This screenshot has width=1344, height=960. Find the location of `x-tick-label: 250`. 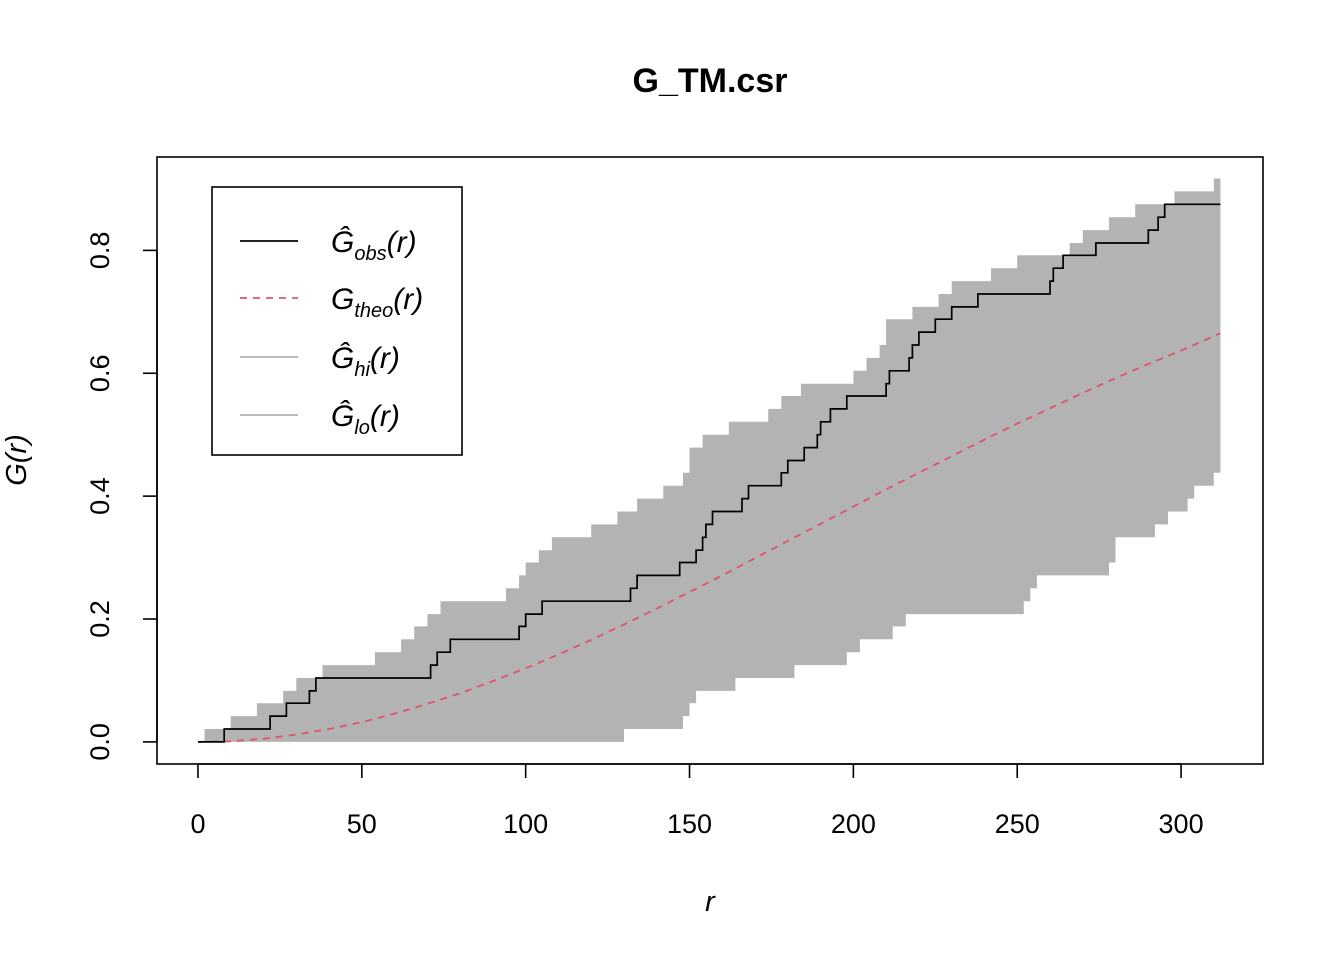

x-tick-label: 250 is located at coordinates (1017, 824).